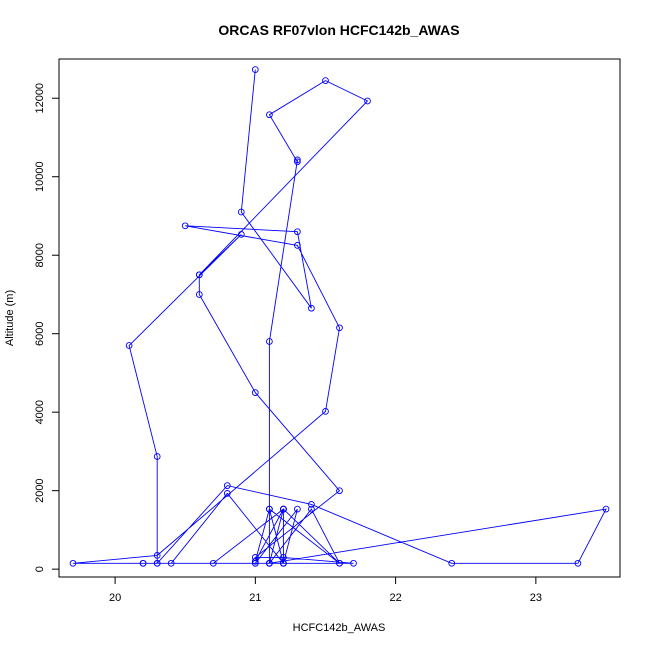 Image resolution: width=650 pixels, height=650 pixels. I want to click on x-tick-label: 20, so click(115, 598).